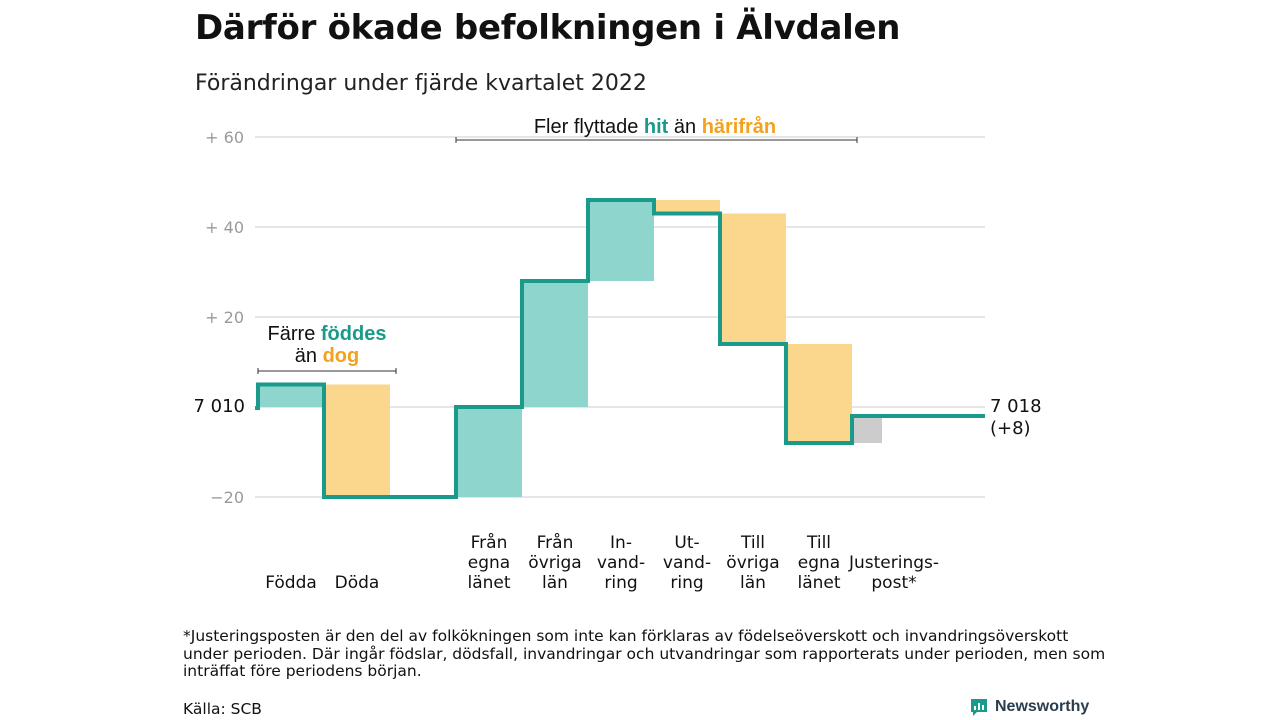 This screenshot has width=1280, height=720. I want to click on annotation-0-line2: än dog, so click(327, 356).